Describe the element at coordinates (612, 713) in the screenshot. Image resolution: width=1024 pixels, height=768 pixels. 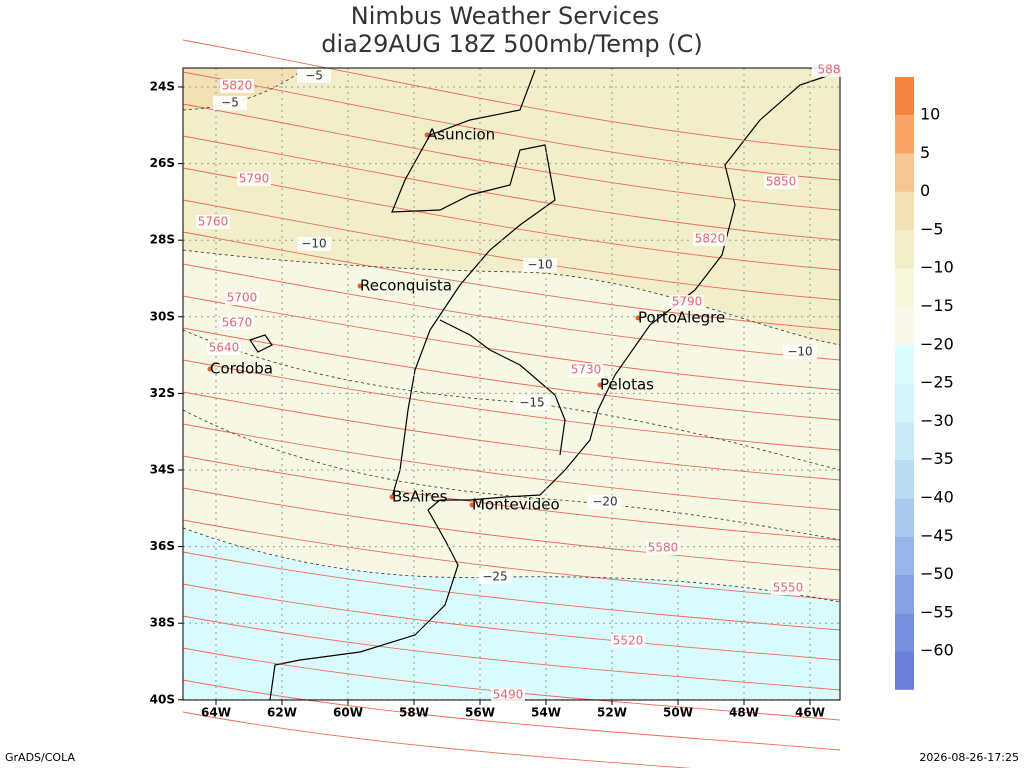
I see `lon-label: 52W` at that location.